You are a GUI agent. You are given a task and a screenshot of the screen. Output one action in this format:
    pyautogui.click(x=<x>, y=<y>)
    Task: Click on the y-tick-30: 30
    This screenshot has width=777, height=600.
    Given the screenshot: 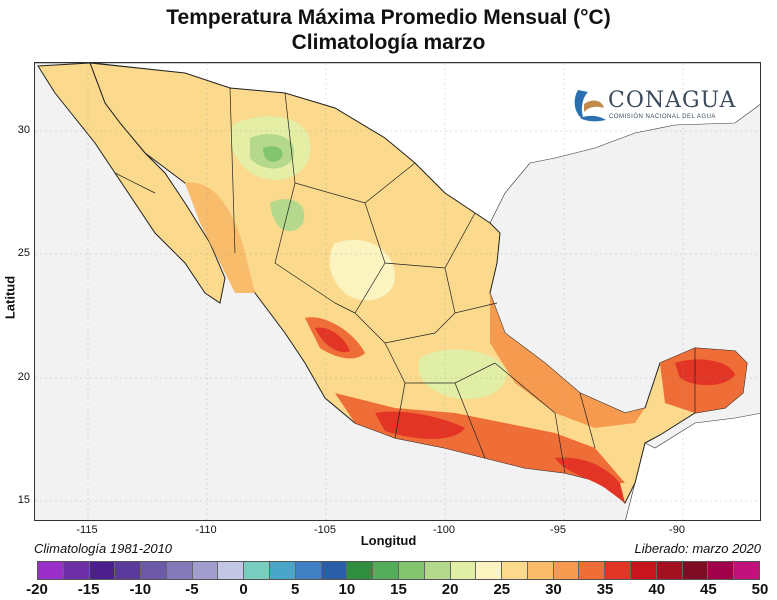 What is the action you would take?
    pyautogui.click(x=23, y=130)
    